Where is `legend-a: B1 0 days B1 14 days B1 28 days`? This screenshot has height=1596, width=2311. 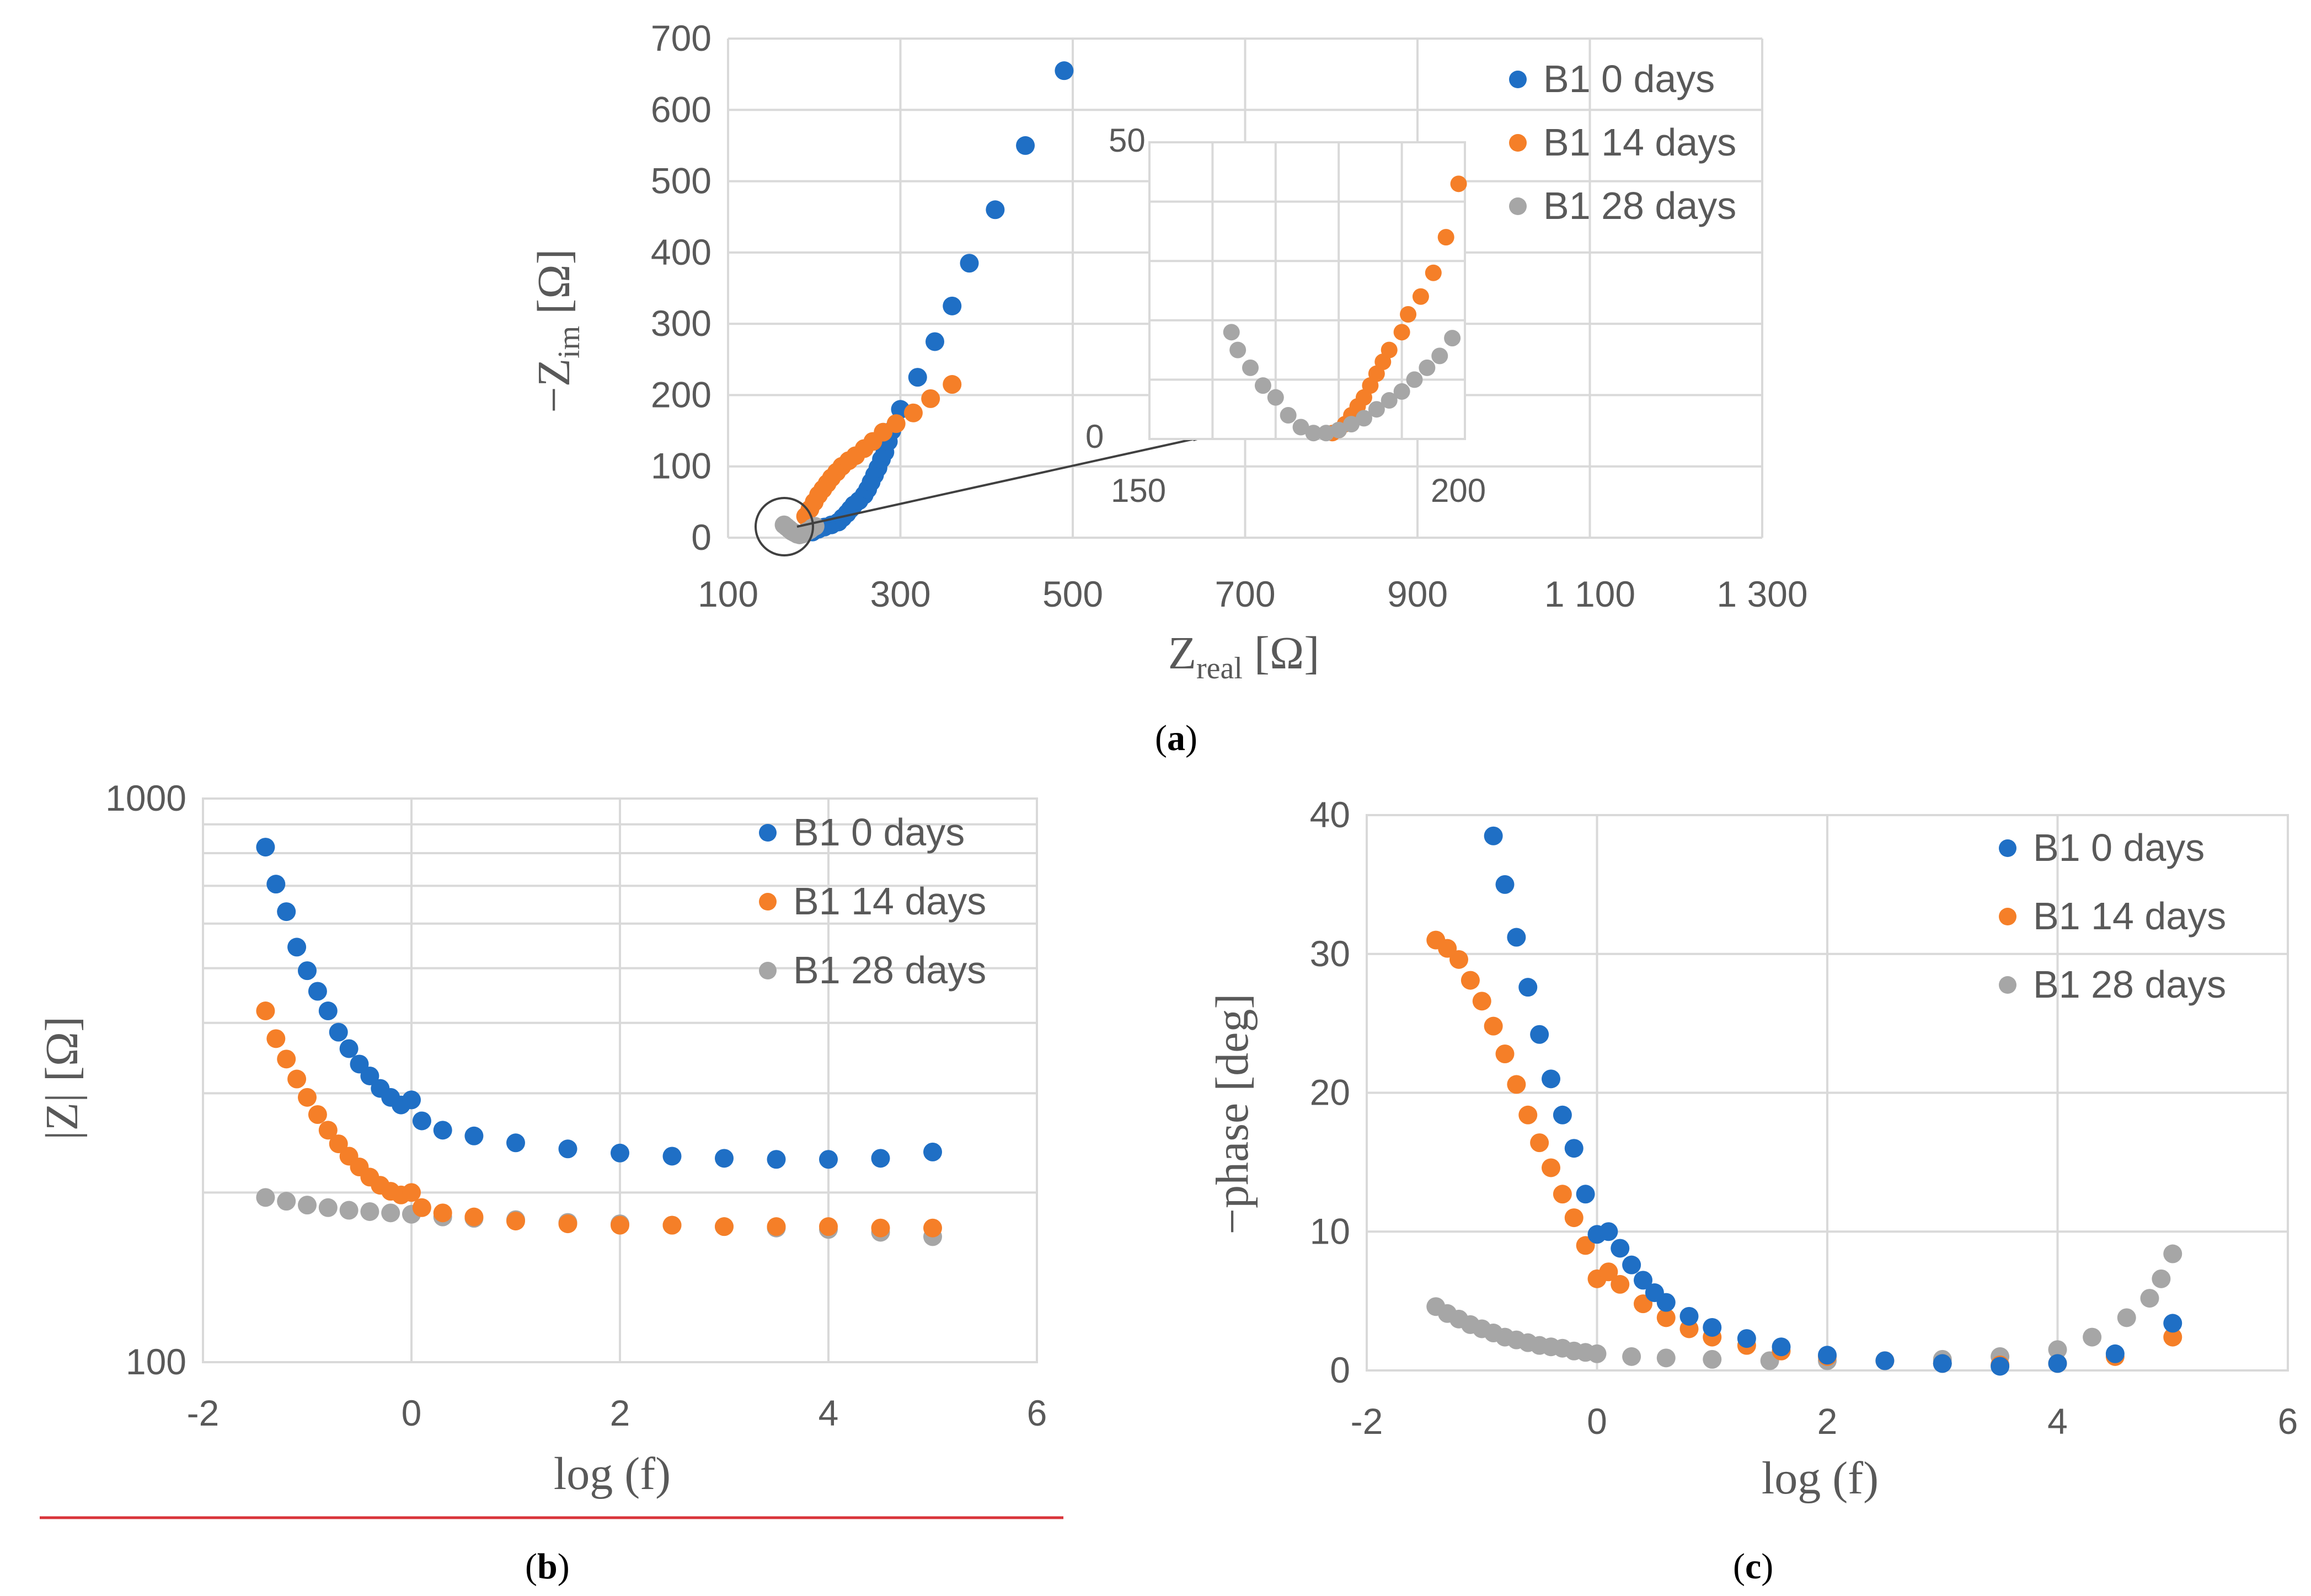
legend-a: B1 0 days B1 14 days B1 28 days is located at coordinates (1622, 142).